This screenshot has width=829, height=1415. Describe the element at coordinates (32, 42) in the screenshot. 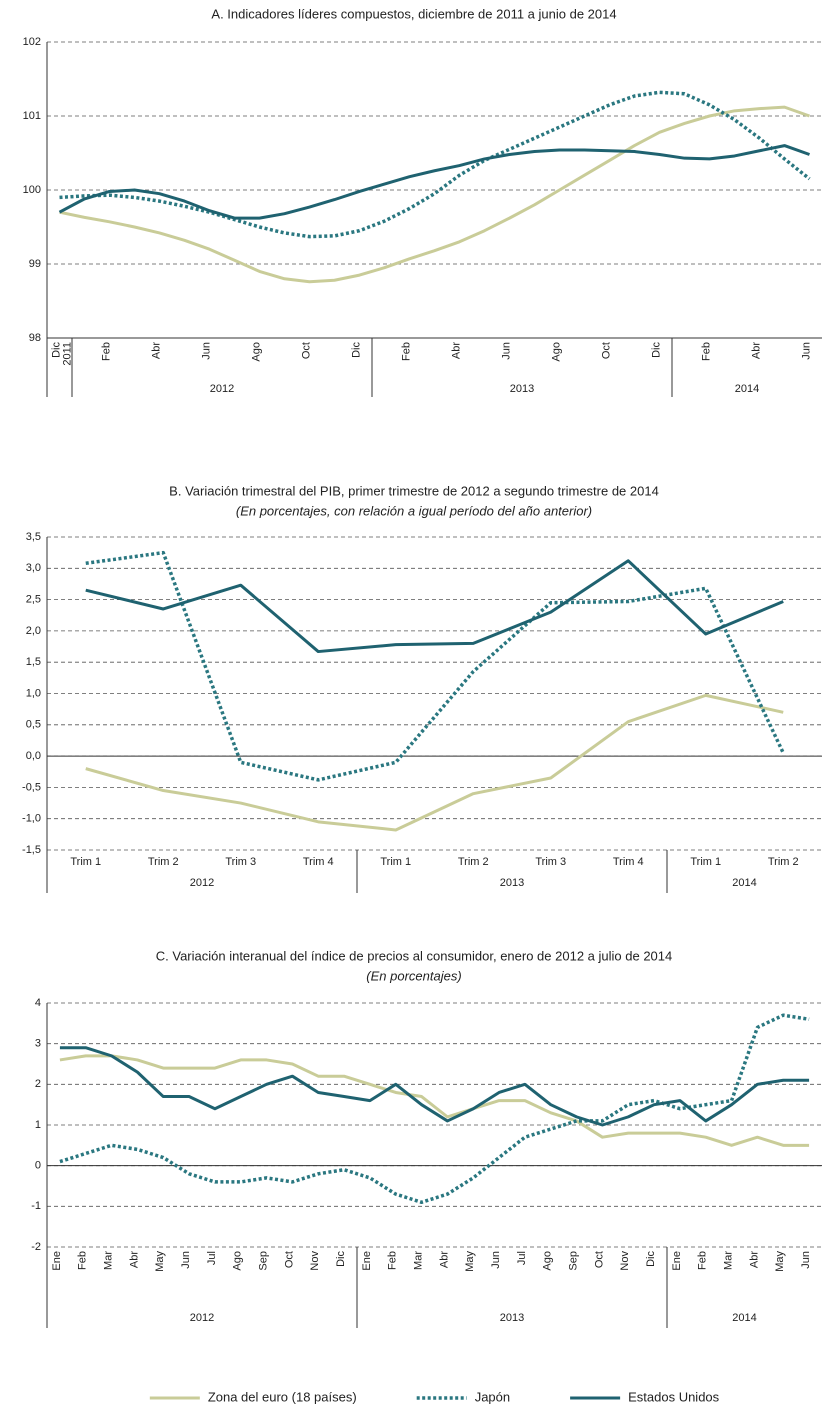

I see `y-tick-label: 102` at that location.